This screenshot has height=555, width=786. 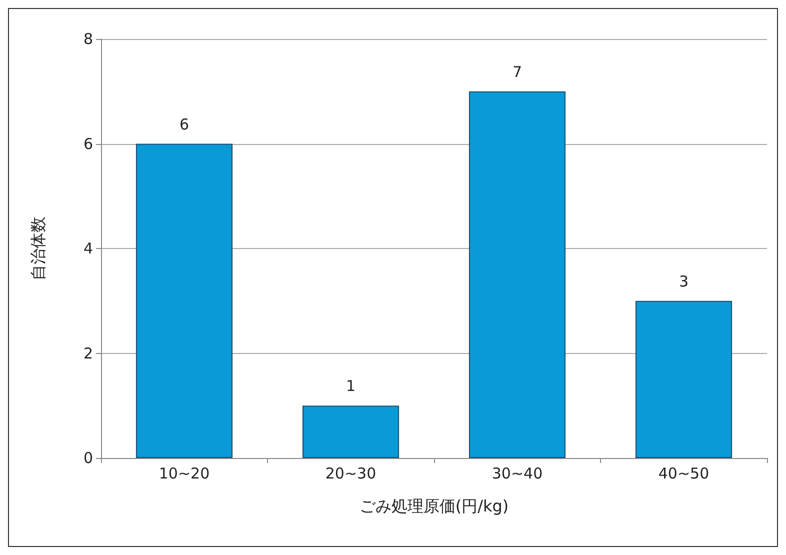 What do you see at coordinates (184, 473) in the screenshot?
I see `x-tick-label: 10~20` at bounding box center [184, 473].